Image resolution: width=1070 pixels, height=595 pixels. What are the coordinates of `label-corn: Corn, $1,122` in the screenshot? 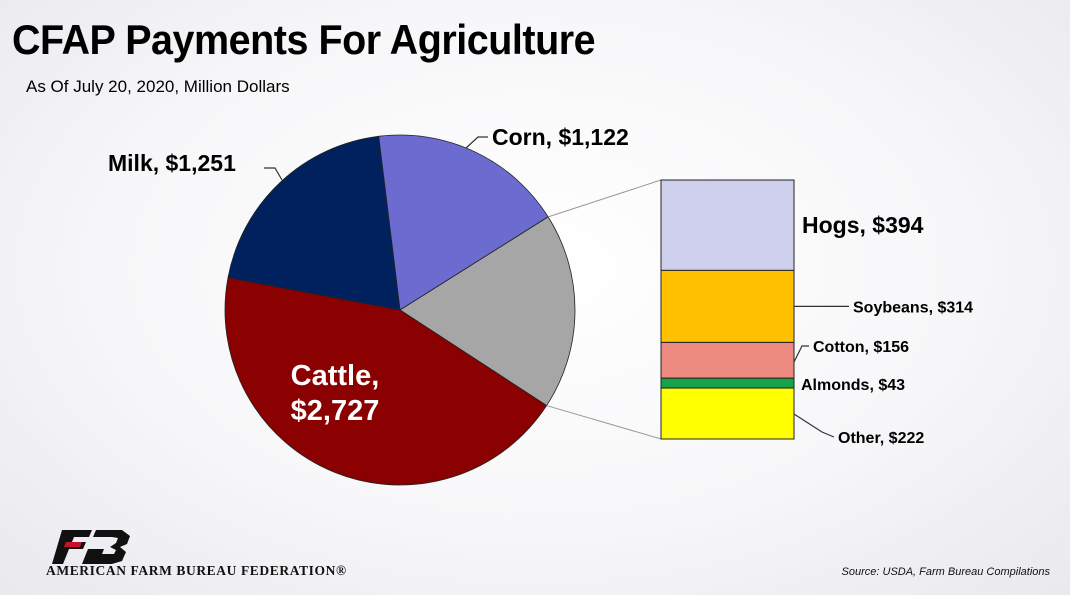 It's located at (560, 137).